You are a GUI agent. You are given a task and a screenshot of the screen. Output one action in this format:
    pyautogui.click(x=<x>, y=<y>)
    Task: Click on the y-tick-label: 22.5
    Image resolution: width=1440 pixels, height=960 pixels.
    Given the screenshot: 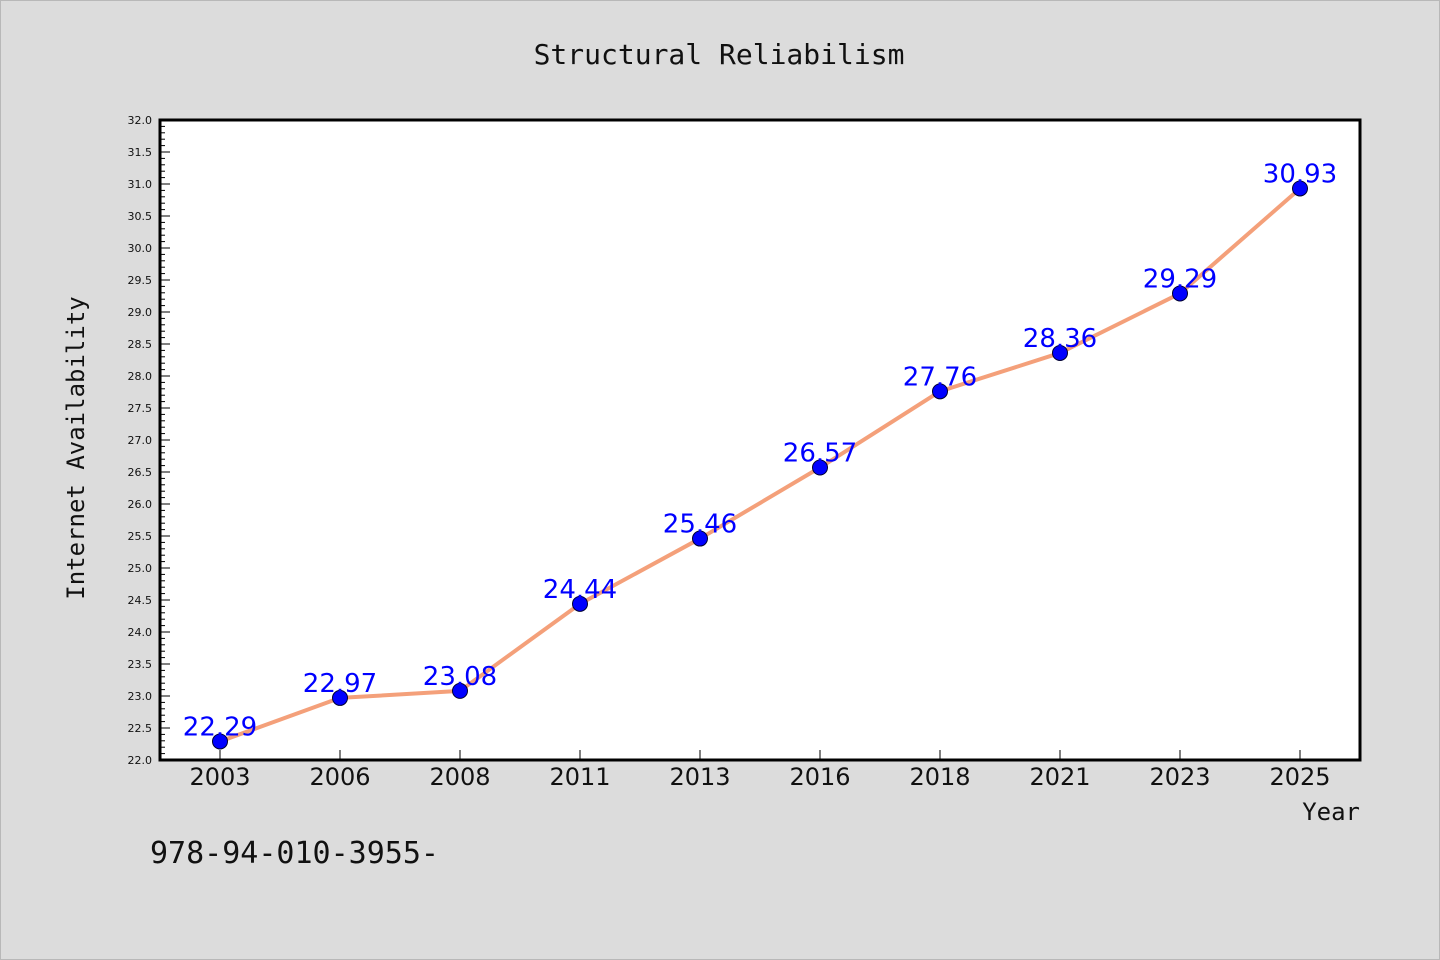 What is the action you would take?
    pyautogui.click(x=140, y=728)
    